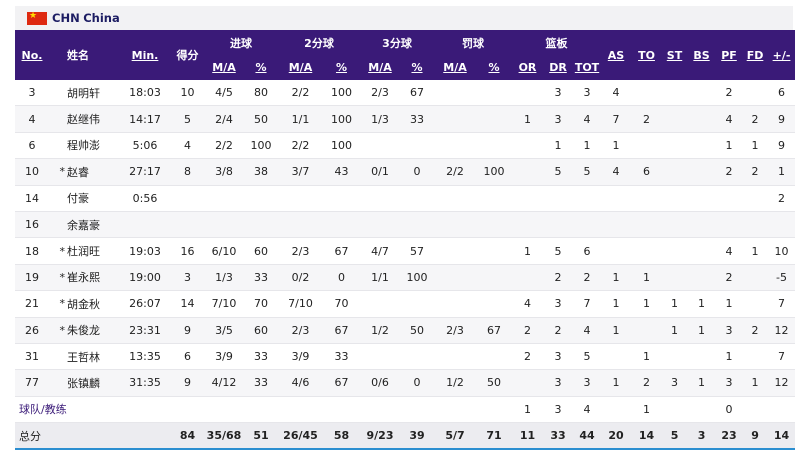 The width and height of the screenshot is (800, 450). What do you see at coordinates (93, 251) in the screenshot?
I see `player-name: 杜润旺` at bounding box center [93, 251].